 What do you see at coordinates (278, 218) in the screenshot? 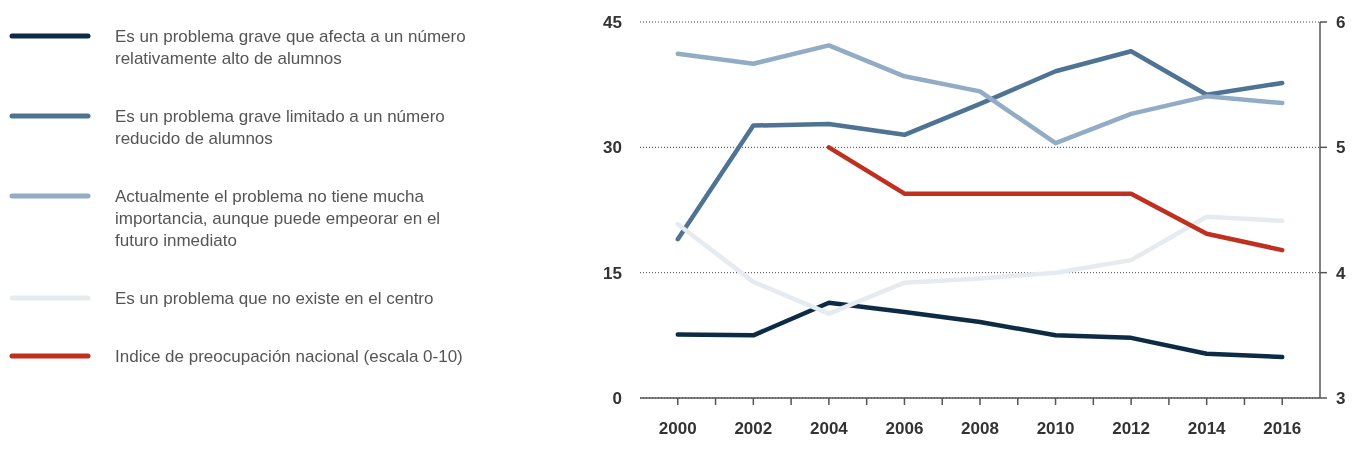
I see `legend-label: Actualmente el problema no tiene mucha importancia, aunque puede empeorar en el futuro inmediato` at bounding box center [278, 218].